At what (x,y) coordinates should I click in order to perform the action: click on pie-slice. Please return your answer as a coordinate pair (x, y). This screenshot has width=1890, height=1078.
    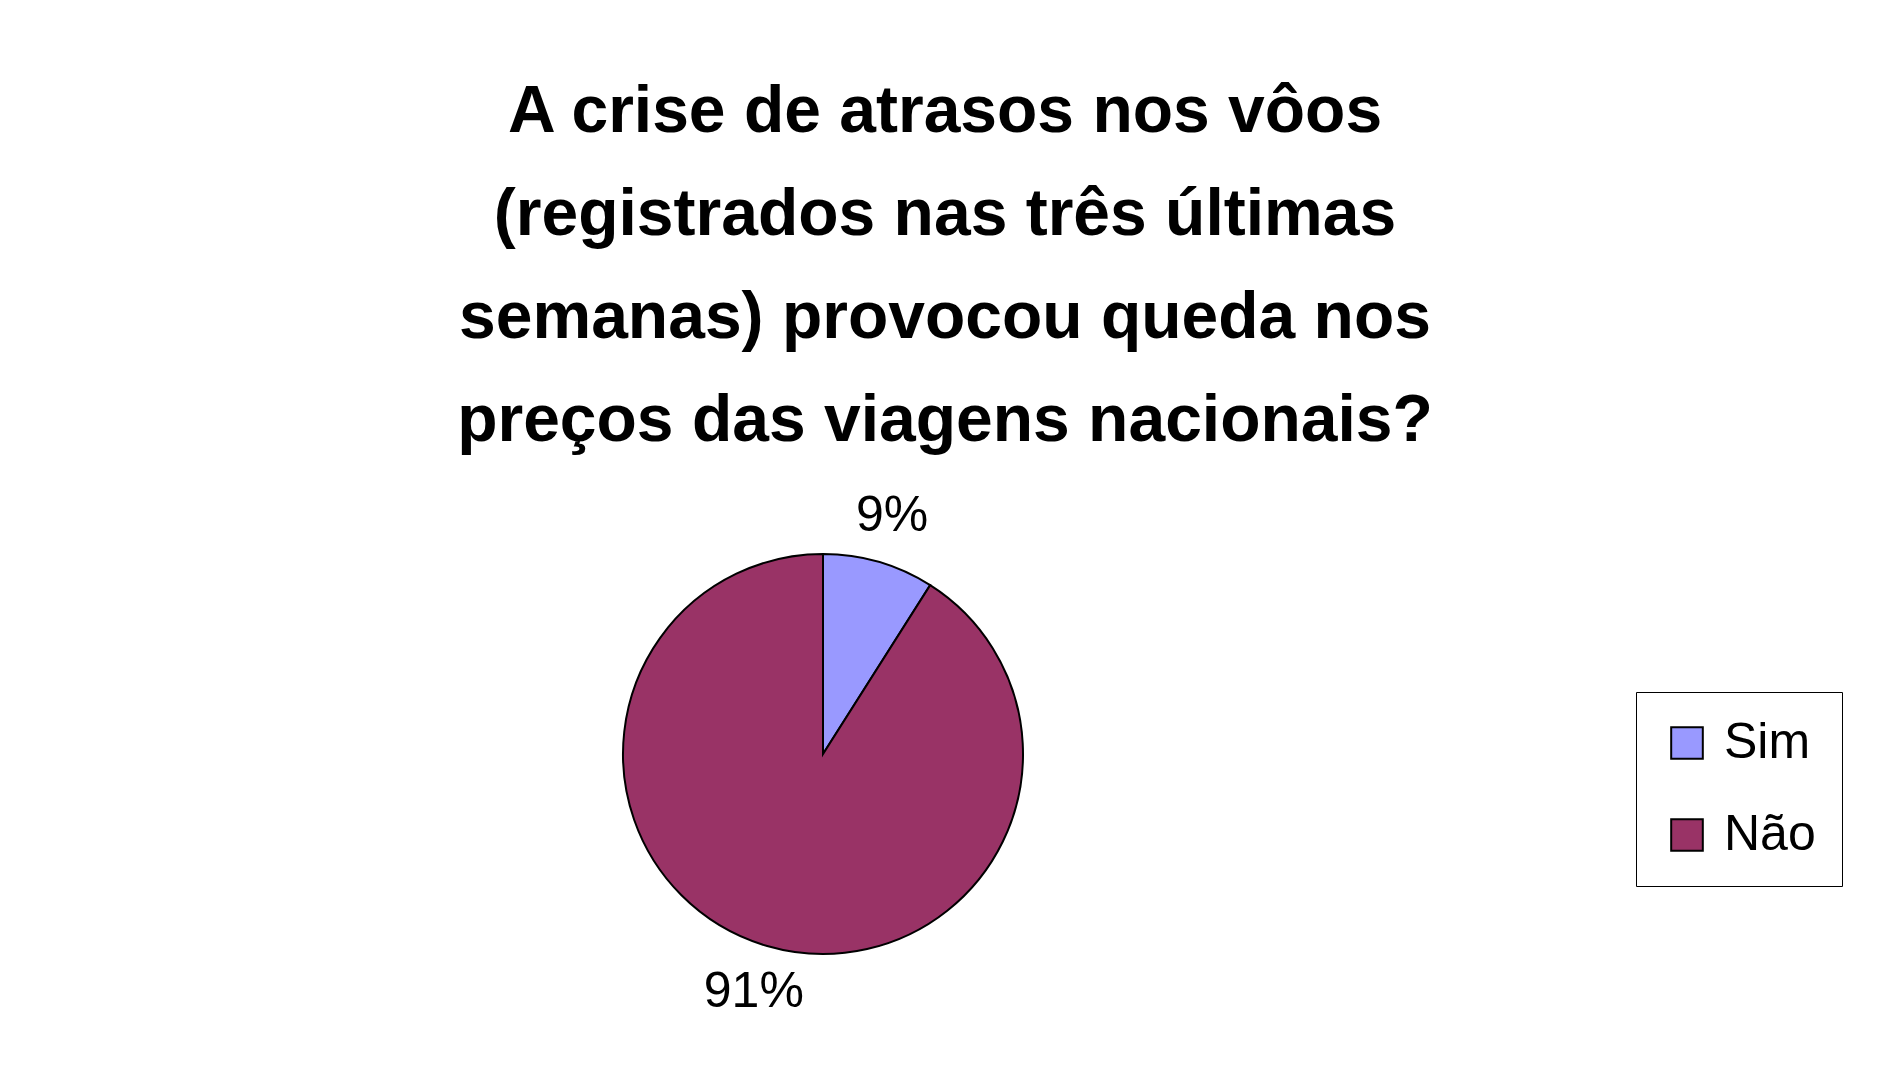
    Looking at the image, I should click on (823, 754).